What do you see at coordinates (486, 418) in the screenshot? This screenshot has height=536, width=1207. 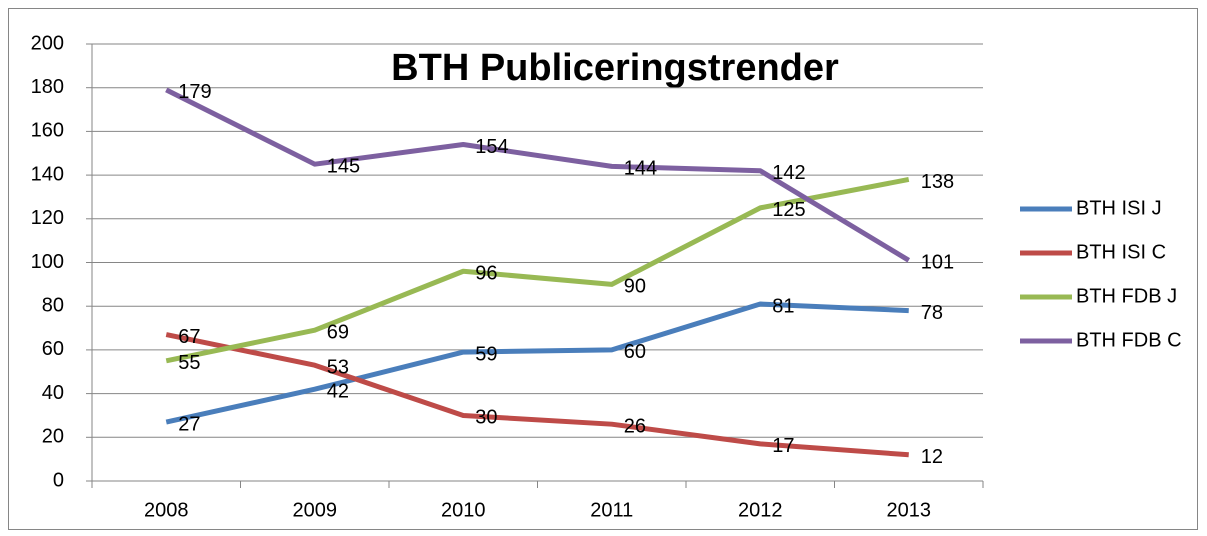 I see `data-label: 30` at bounding box center [486, 418].